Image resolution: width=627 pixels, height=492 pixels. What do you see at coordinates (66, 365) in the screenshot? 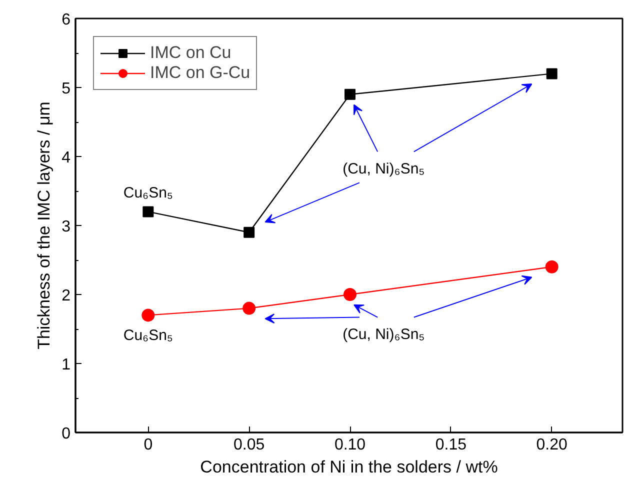
I see `y-tick-label: 1` at bounding box center [66, 365].